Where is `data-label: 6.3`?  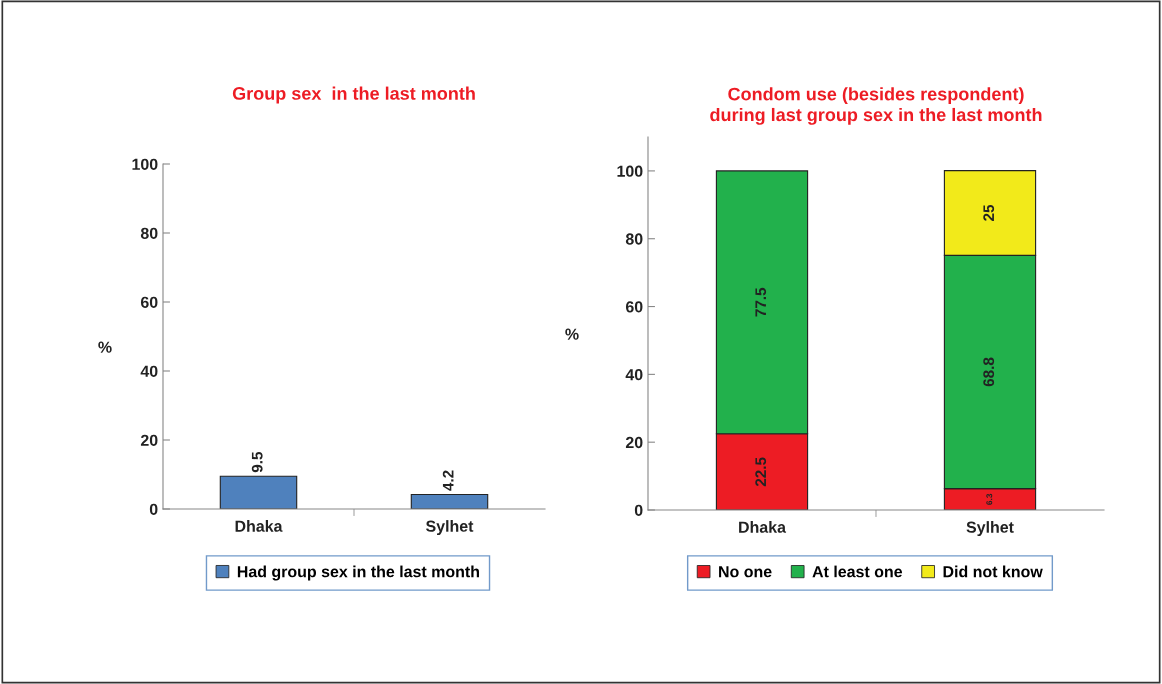 data-label: 6.3 is located at coordinates (989, 499).